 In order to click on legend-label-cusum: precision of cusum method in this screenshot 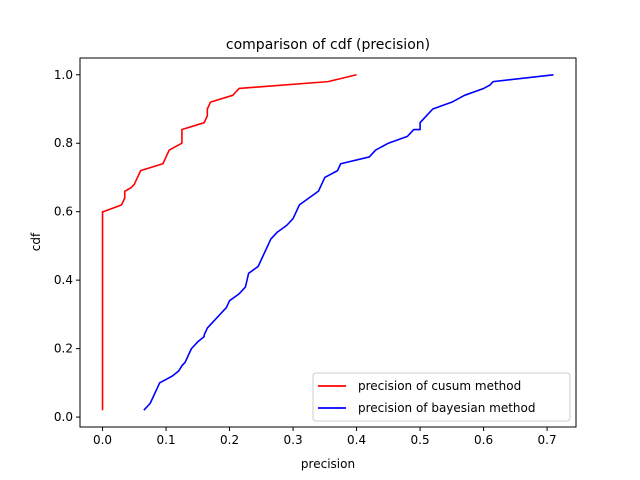, I will do `click(439, 386)`.